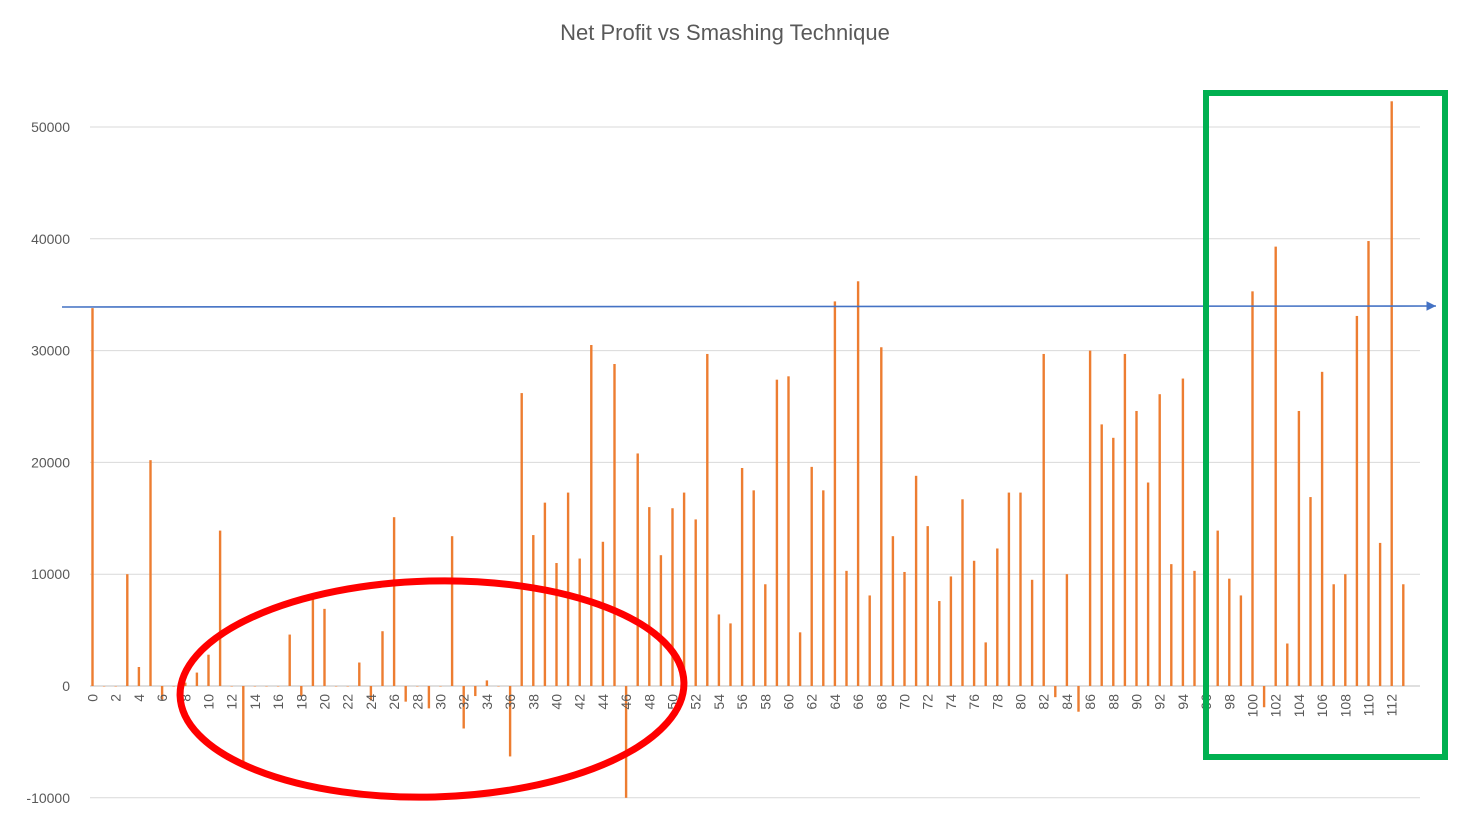 This screenshot has width=1459, height=813. What do you see at coordinates (139, 698) in the screenshot?
I see `x-tick-label: 4` at bounding box center [139, 698].